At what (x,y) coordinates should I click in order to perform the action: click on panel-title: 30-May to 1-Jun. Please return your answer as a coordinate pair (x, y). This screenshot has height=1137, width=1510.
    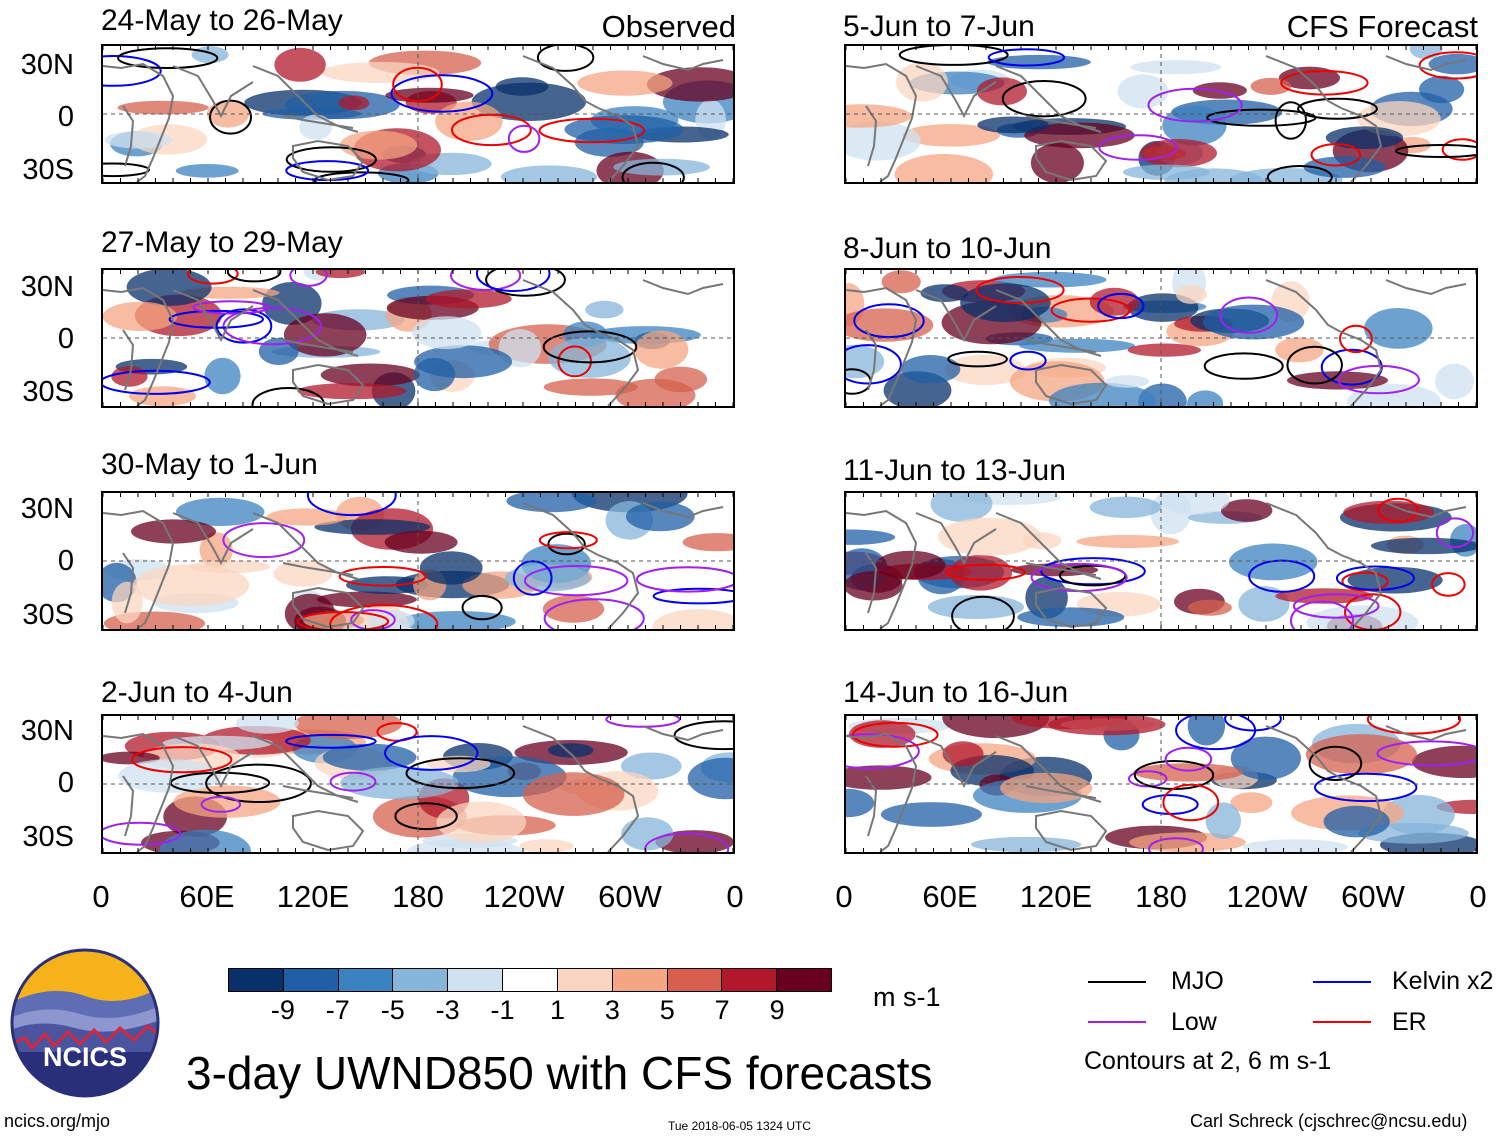
    Looking at the image, I should click on (209, 464).